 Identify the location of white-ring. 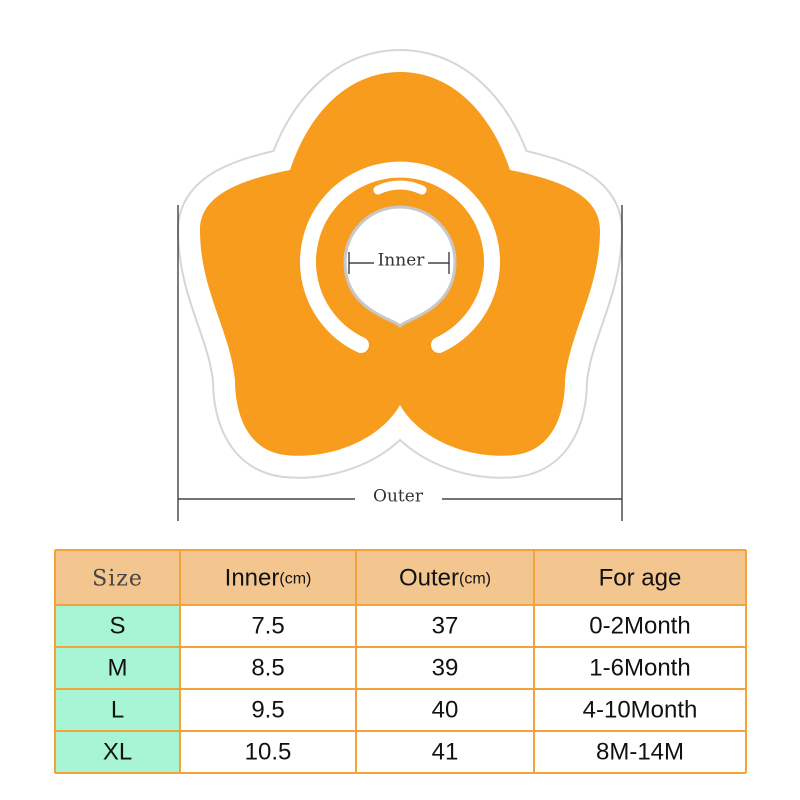
(400, 257).